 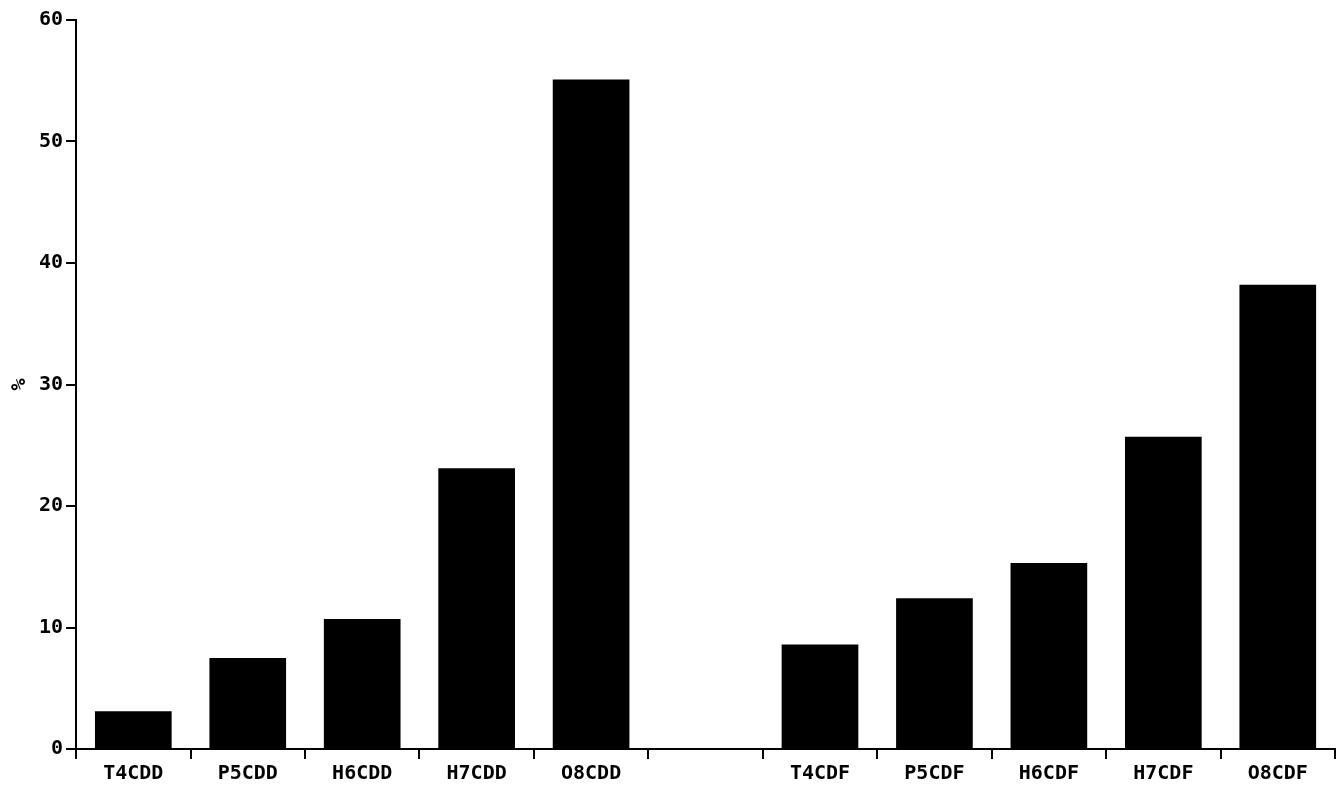 I want to click on x-tick-label: H6CDD, so click(x=362, y=772).